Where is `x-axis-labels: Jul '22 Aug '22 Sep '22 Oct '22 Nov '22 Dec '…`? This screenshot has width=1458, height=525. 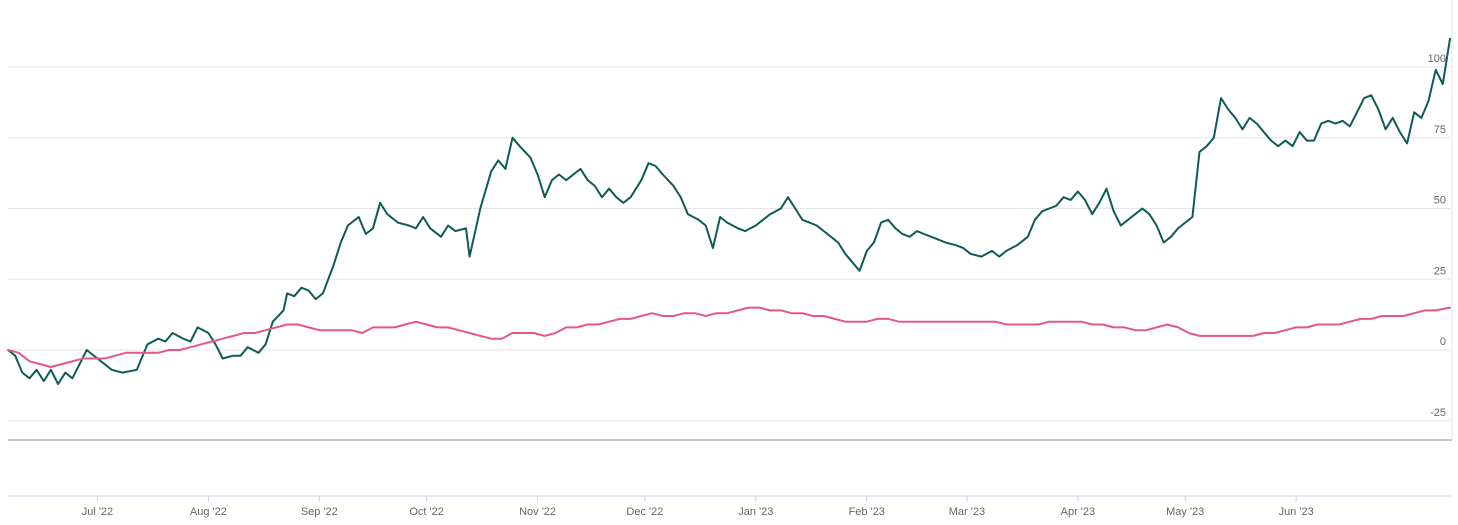
x-axis-labels: Jul '22 Aug '22 Sep '22 Oct '22 Nov '22 Dec '… is located at coordinates (698, 507).